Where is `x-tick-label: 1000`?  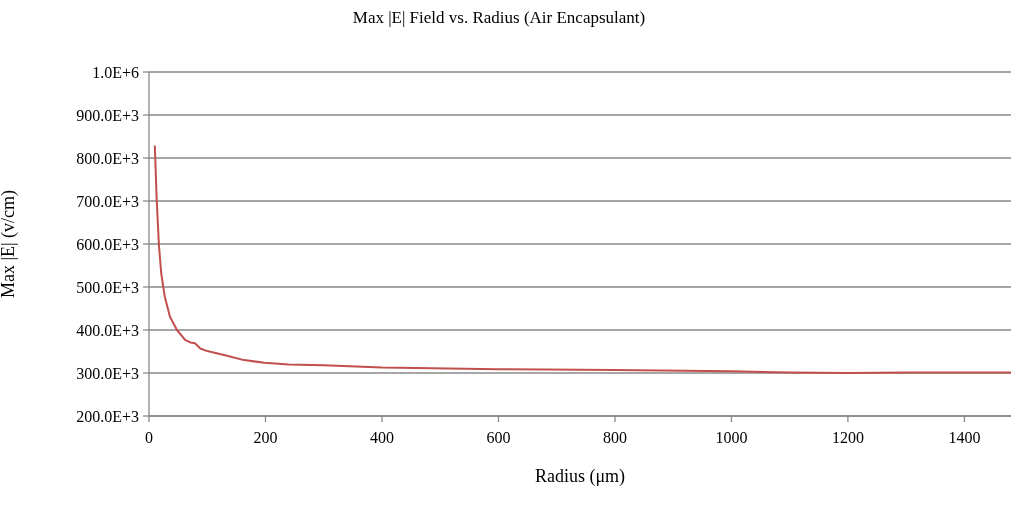
x-tick-label: 1000 is located at coordinates (731, 438).